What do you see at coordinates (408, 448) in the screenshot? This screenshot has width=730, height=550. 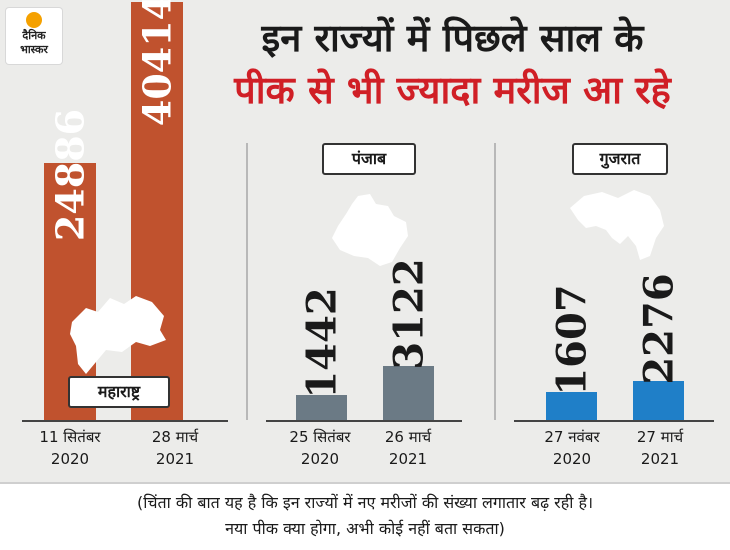 I see `x-label-punjab-1: 26 मार्च 2021` at bounding box center [408, 448].